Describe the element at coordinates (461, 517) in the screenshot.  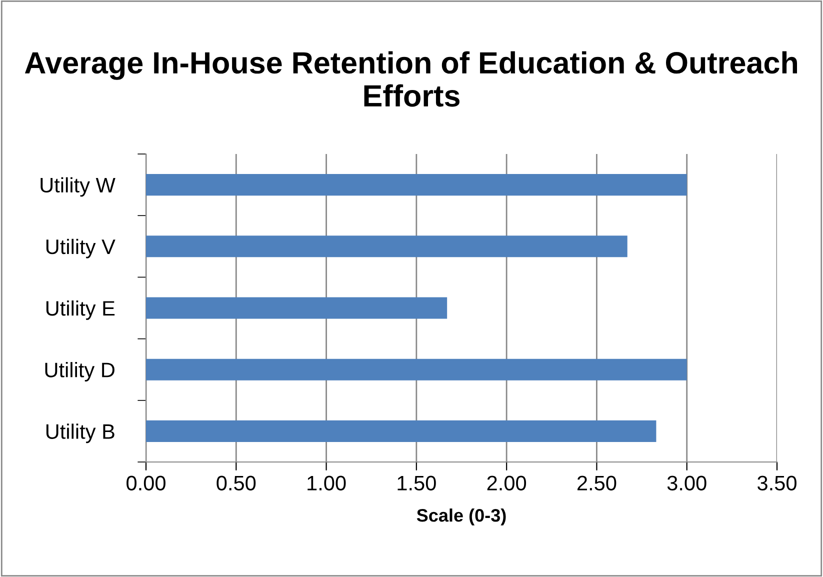
I see `x-axis-title: Scale (0-3)` at that location.